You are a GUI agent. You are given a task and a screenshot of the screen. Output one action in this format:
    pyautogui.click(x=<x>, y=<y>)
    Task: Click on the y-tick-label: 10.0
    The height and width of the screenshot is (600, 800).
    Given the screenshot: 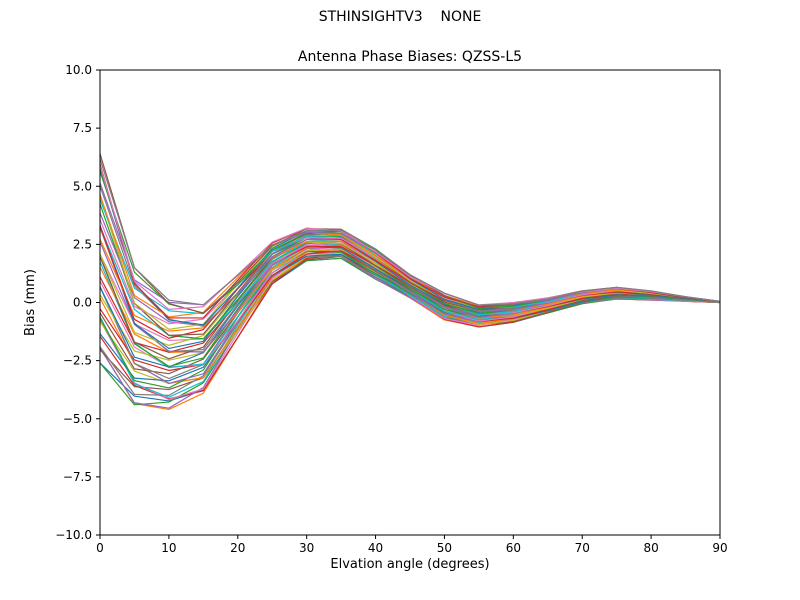 What is the action you would take?
    pyautogui.click(x=78, y=70)
    